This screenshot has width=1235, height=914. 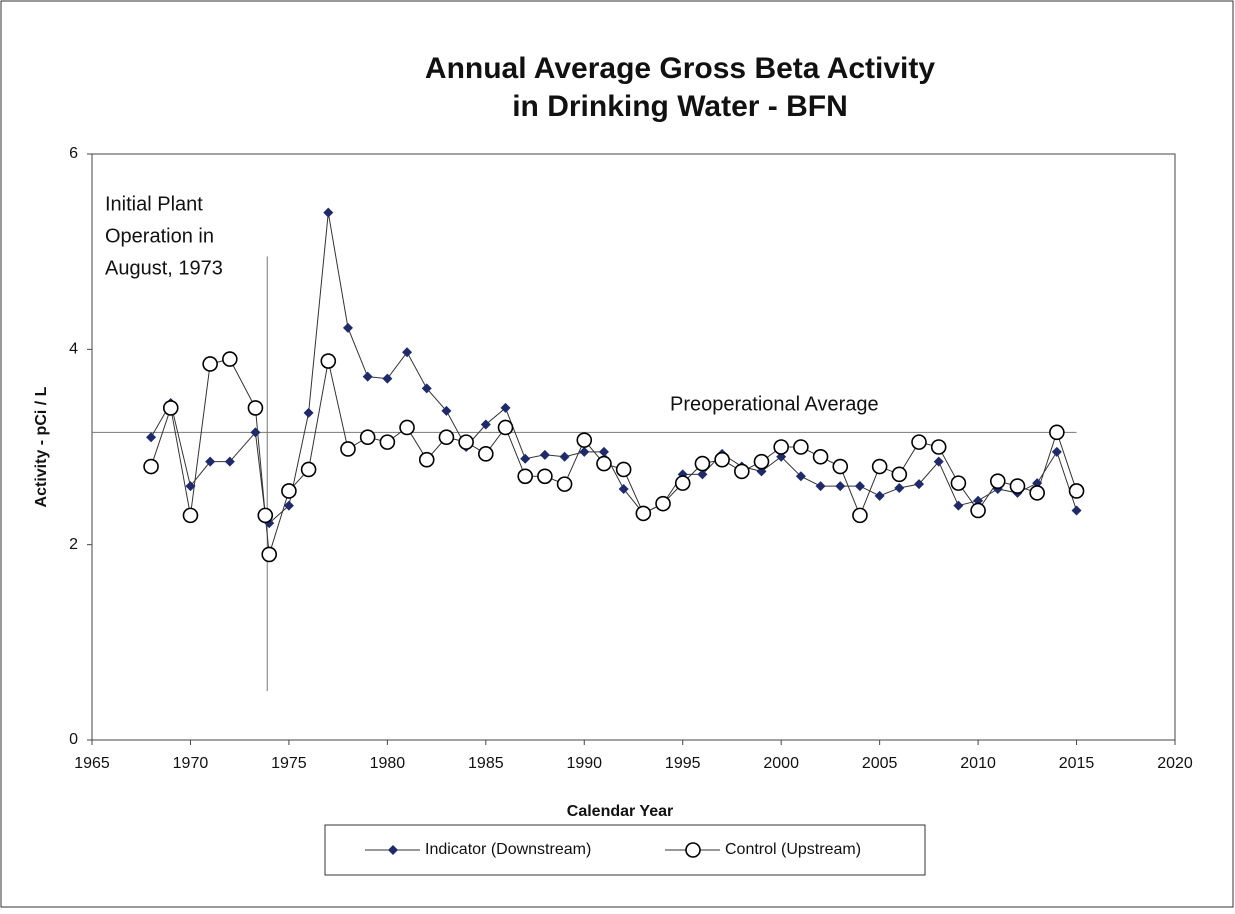 What do you see at coordinates (625, 850) in the screenshot?
I see `legend` at bounding box center [625, 850].